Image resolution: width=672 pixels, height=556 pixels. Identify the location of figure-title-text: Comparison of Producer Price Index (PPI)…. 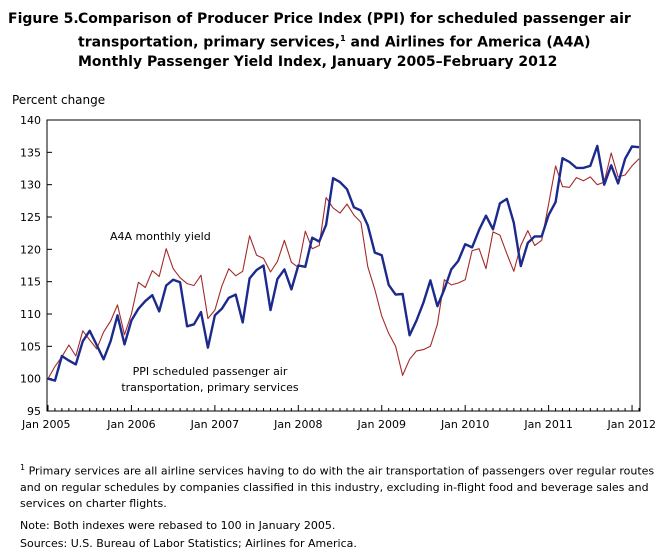
(363, 41).